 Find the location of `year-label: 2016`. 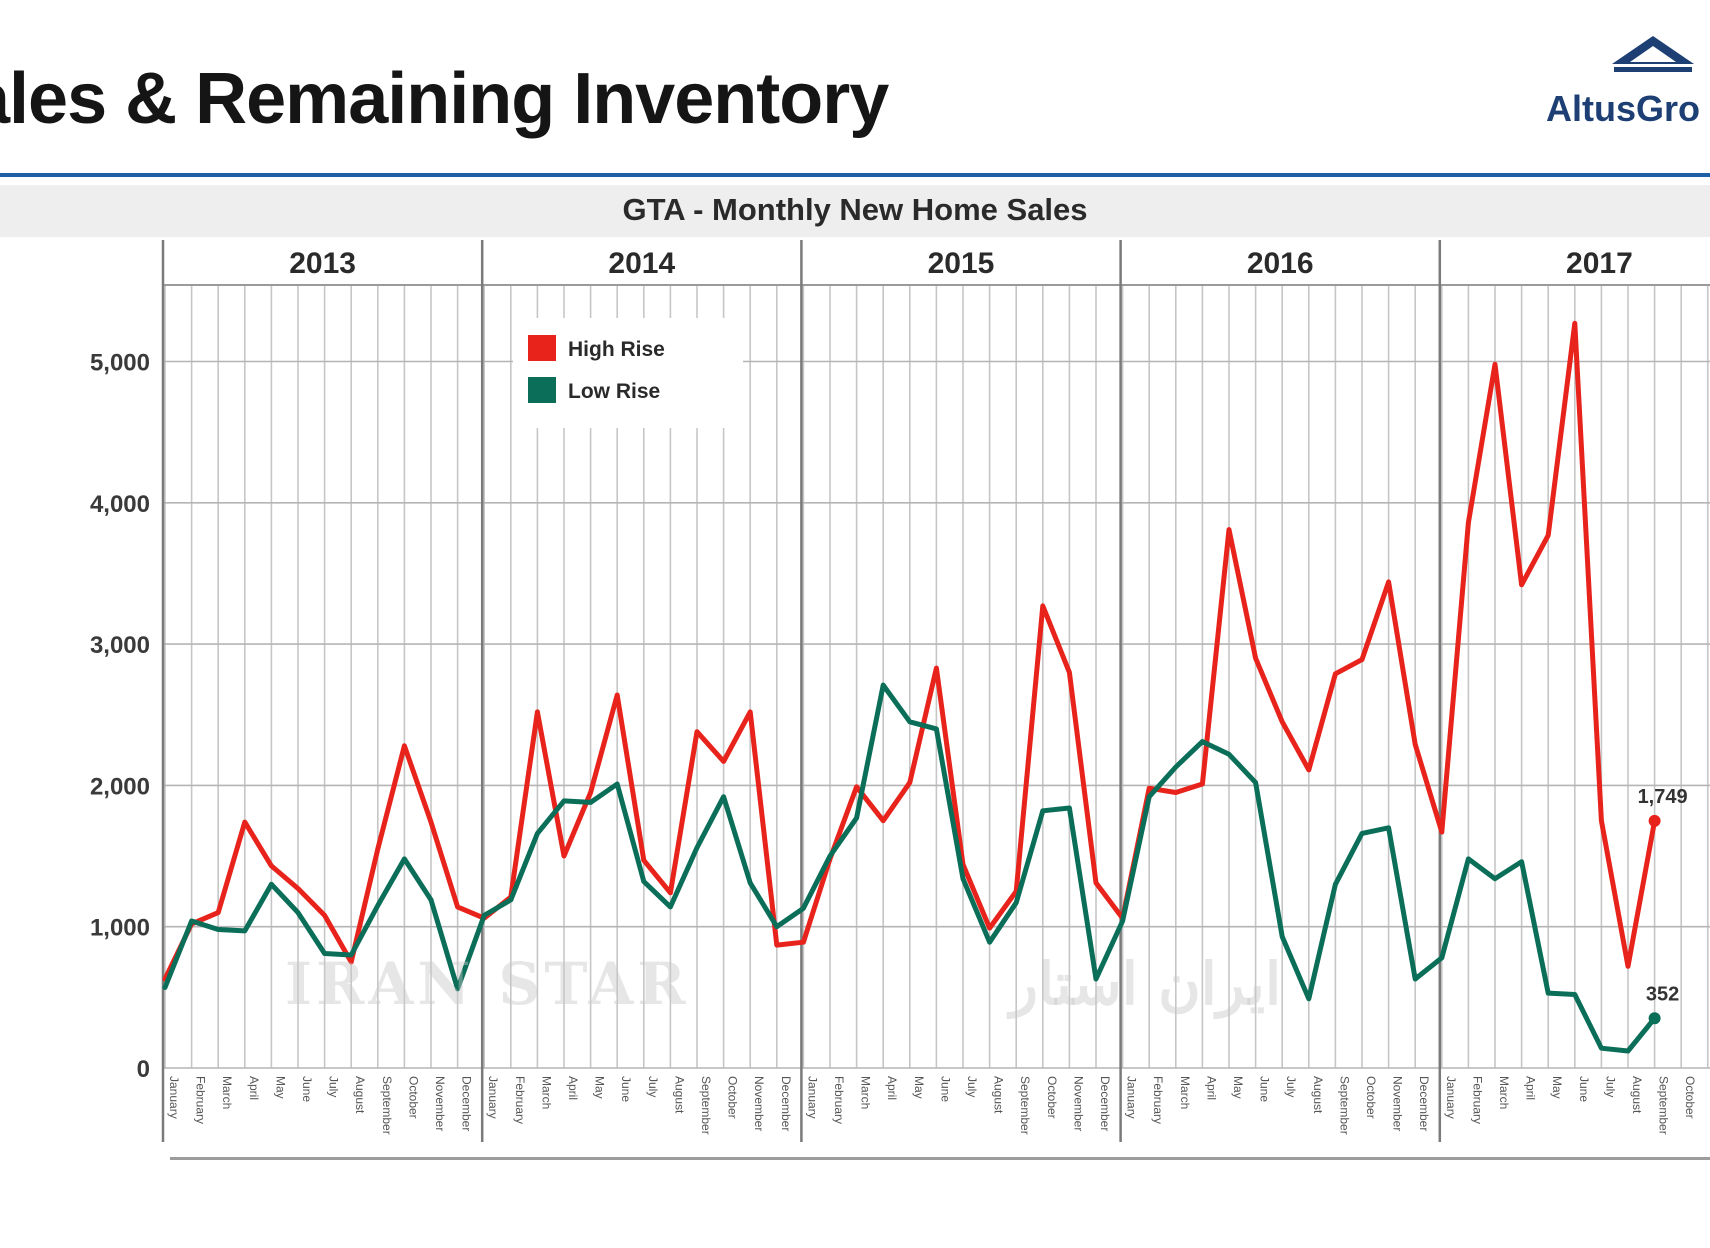

year-label: 2016 is located at coordinates (1280, 263).